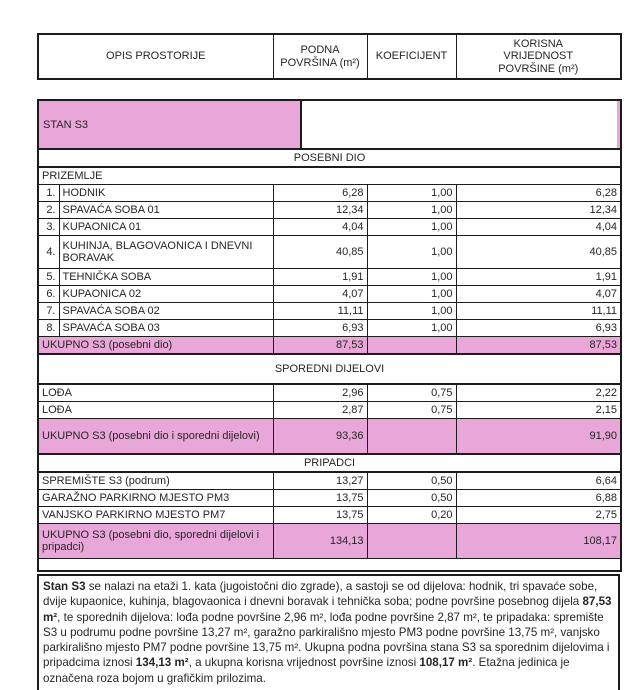 Image resolution: width=641 pixels, height=690 pixels. What do you see at coordinates (538, 294) in the screenshot?
I see `useful-area-value: 4,07` at bounding box center [538, 294].